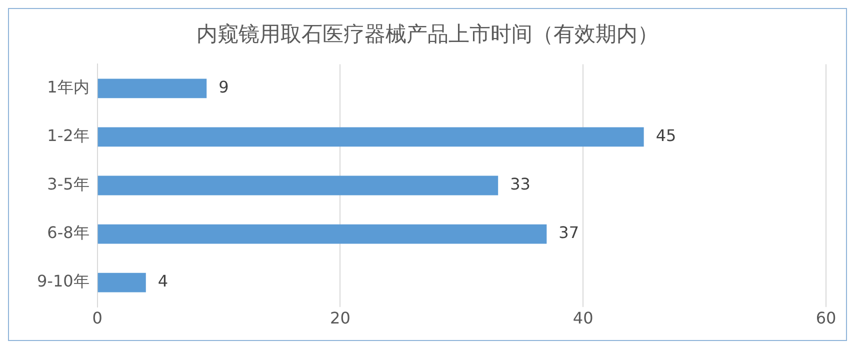  I want to click on data-label: 33, so click(520, 184).